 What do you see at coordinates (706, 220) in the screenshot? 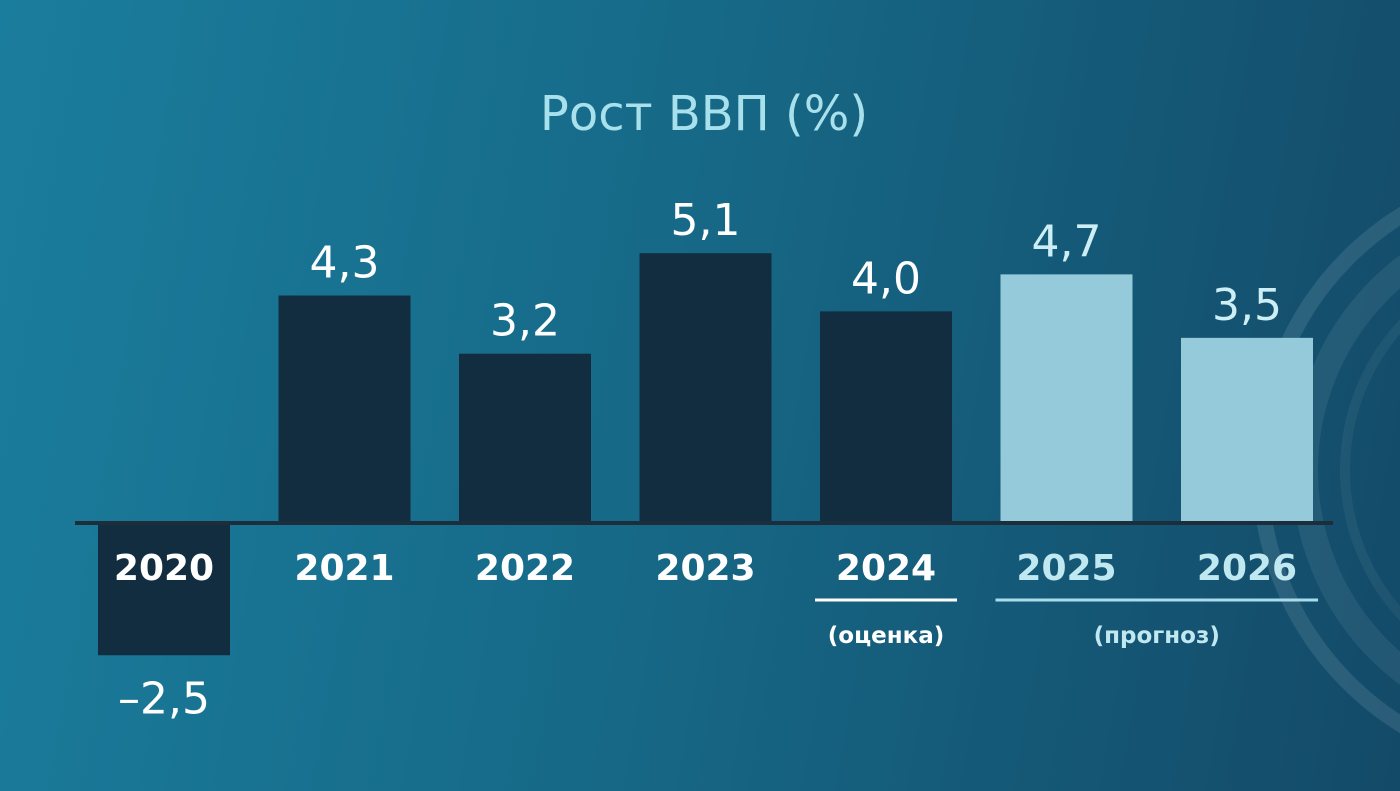
I see `value-label-2023: 5,1` at bounding box center [706, 220].